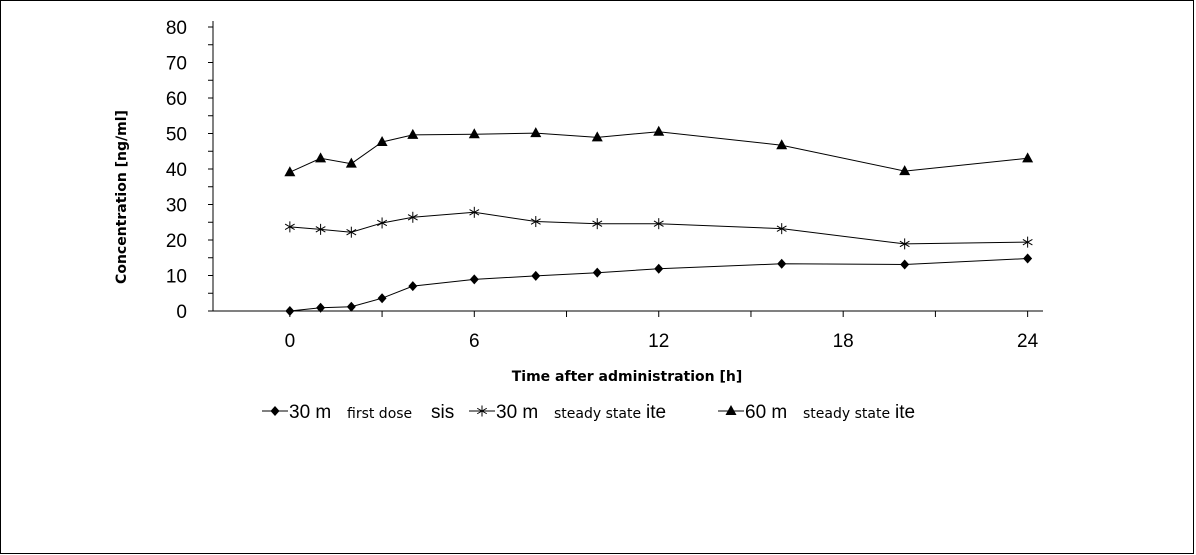 This screenshot has width=1196, height=555. What do you see at coordinates (442, 412) in the screenshot?
I see `legend-tail: sis` at bounding box center [442, 412].